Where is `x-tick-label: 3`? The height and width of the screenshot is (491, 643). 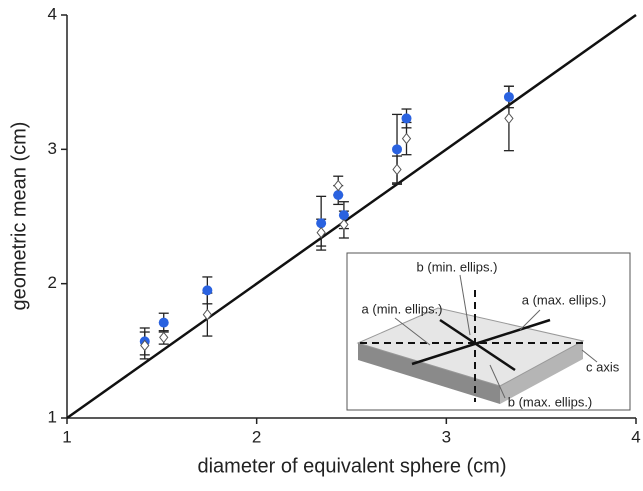 x-tick-label: 3 is located at coordinates (446, 436).